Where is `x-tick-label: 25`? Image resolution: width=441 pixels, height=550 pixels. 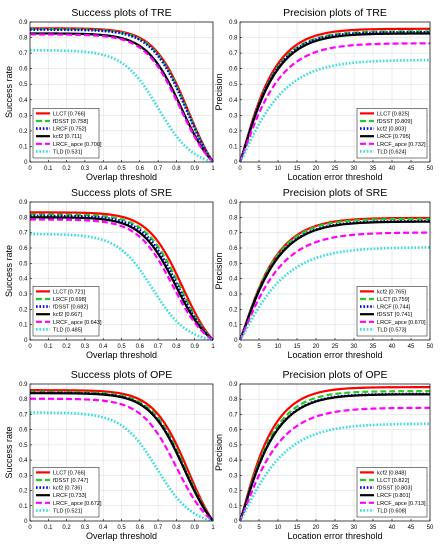 x-tick-label: 25 is located at coordinates (335, 169).